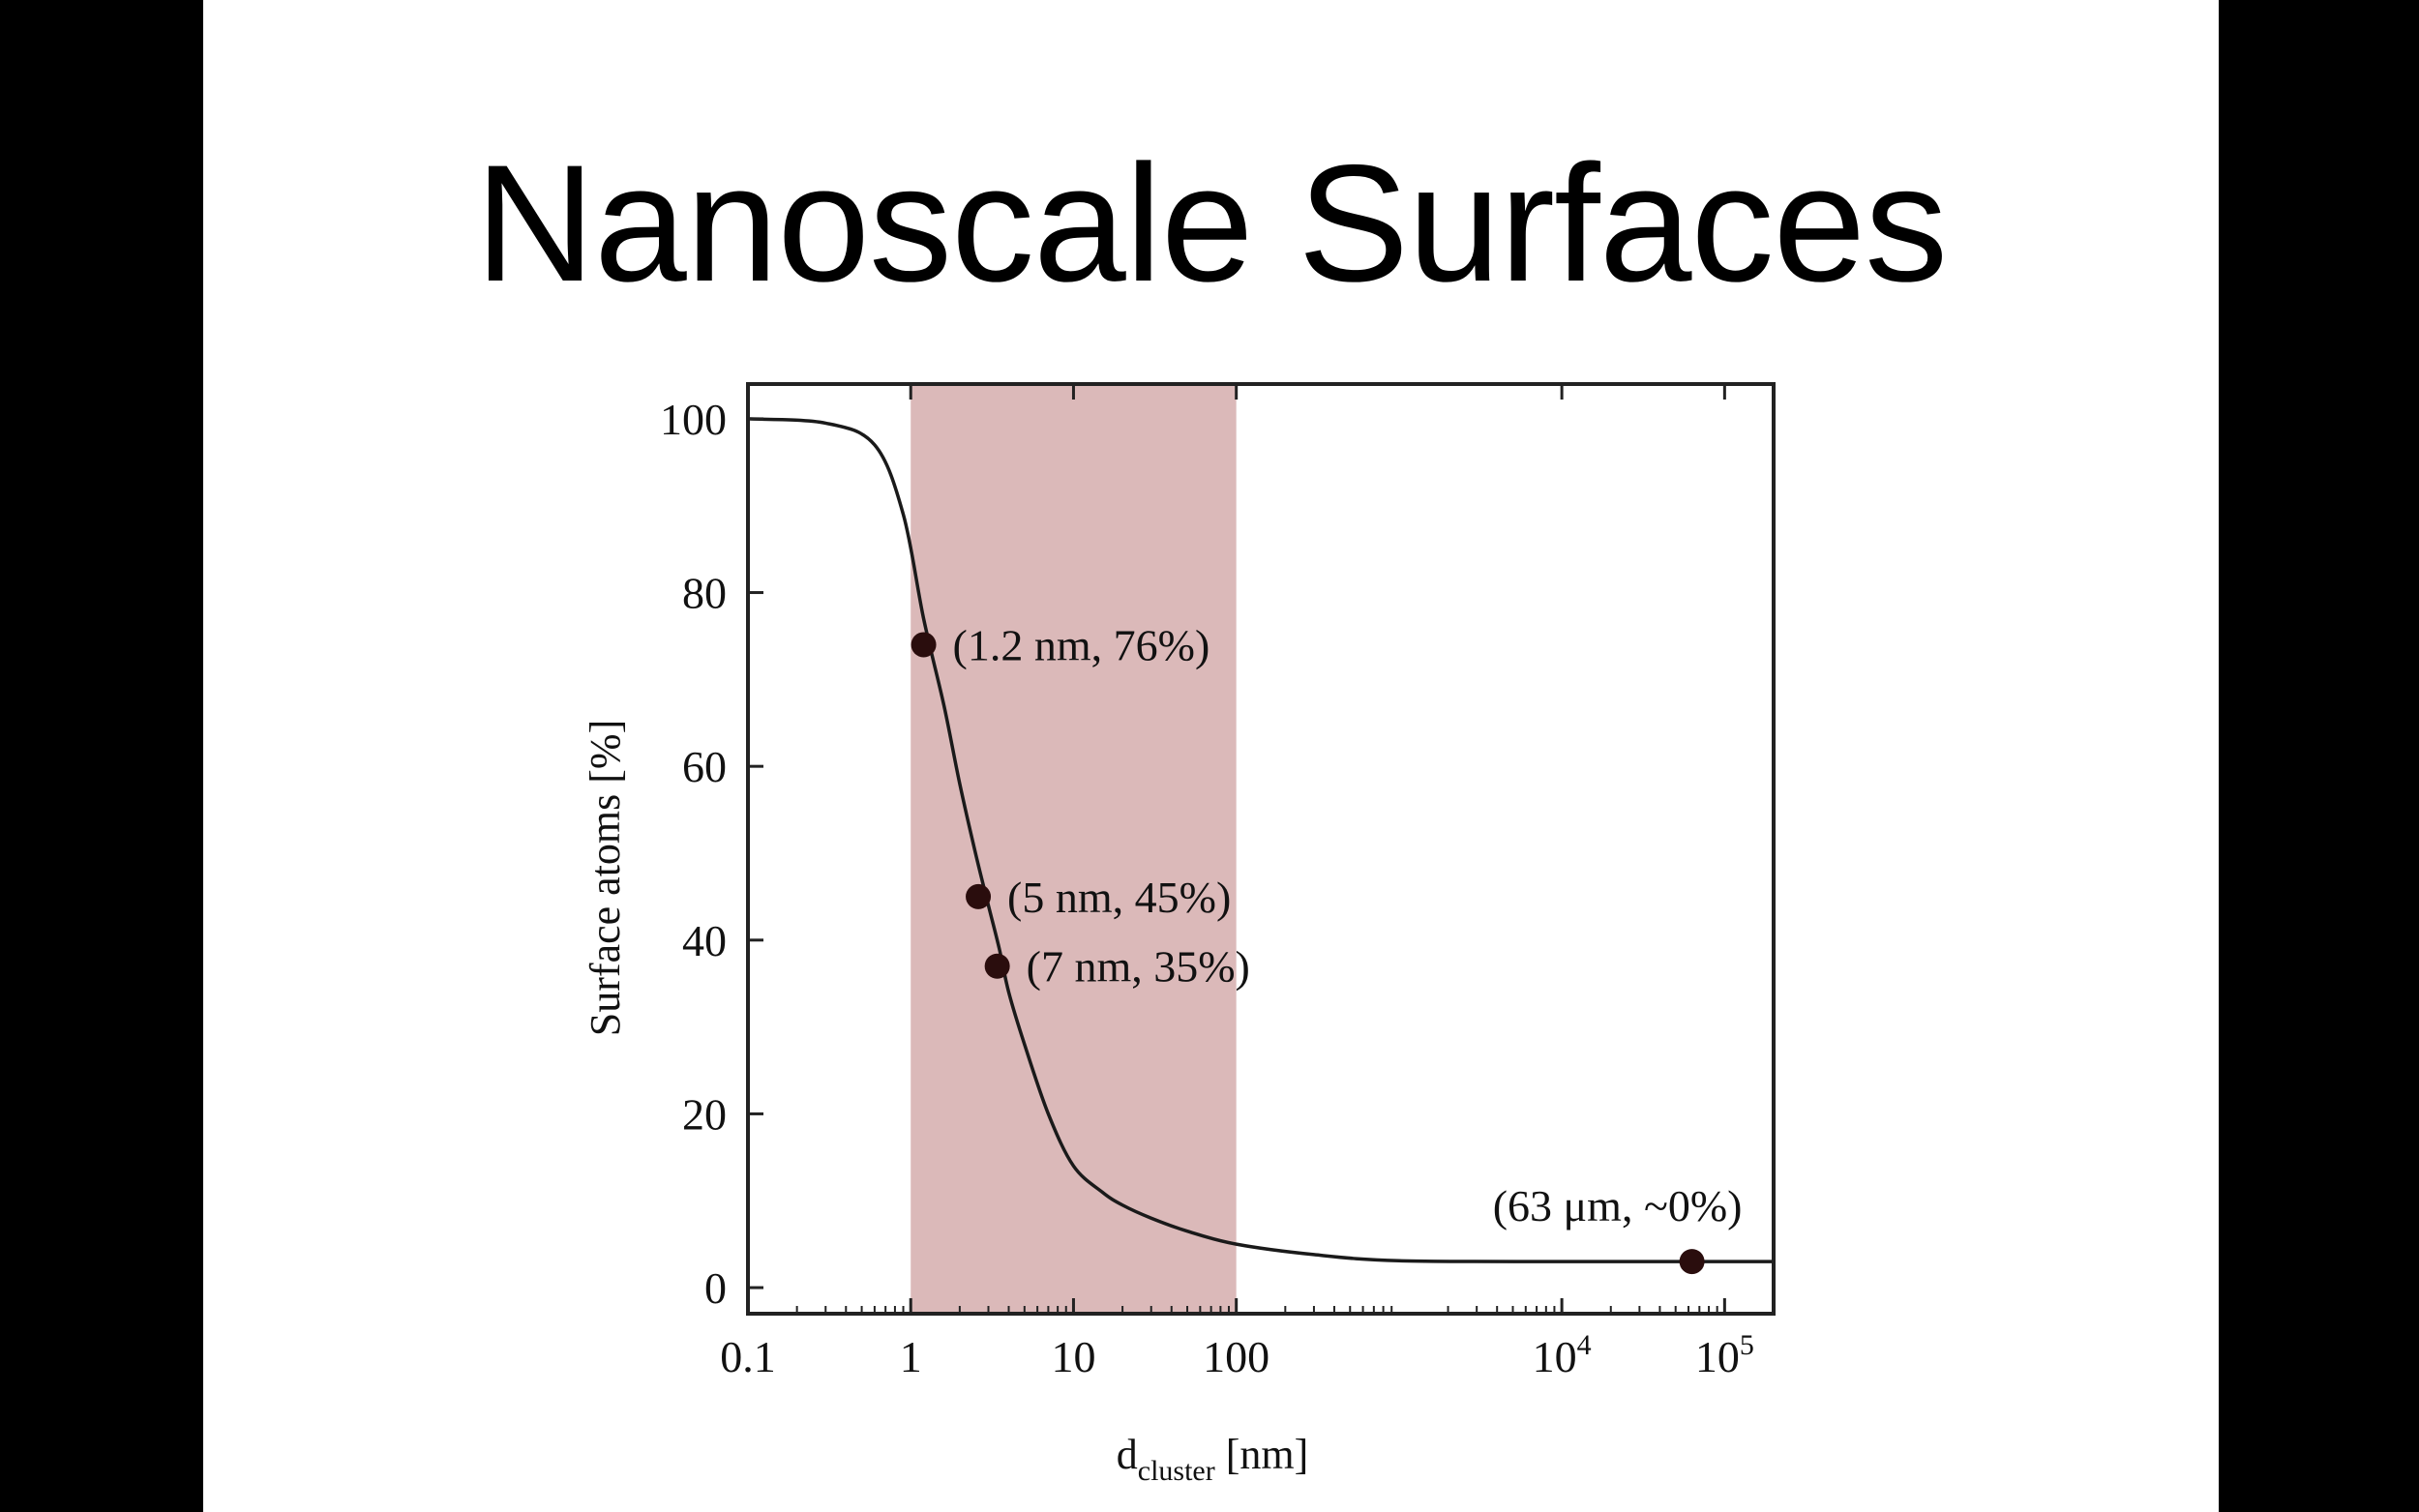 The height and width of the screenshot is (1512, 2419). Describe the element at coordinates (1119, 898) in the screenshot. I see `data-point-label: (5 nm, 45%)` at that location.